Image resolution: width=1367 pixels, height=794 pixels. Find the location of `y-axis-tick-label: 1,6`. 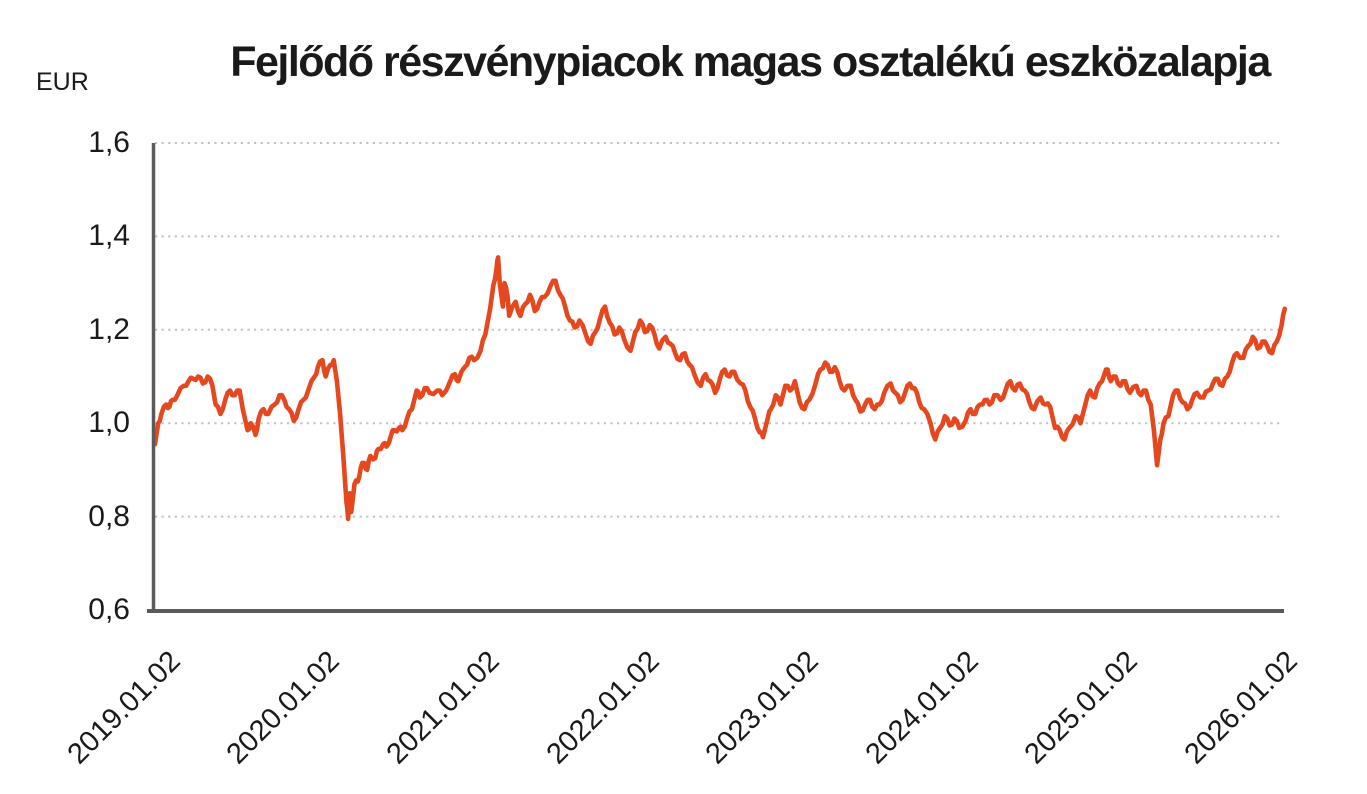

y-axis-tick-label: 1,6 is located at coordinates (109, 142).